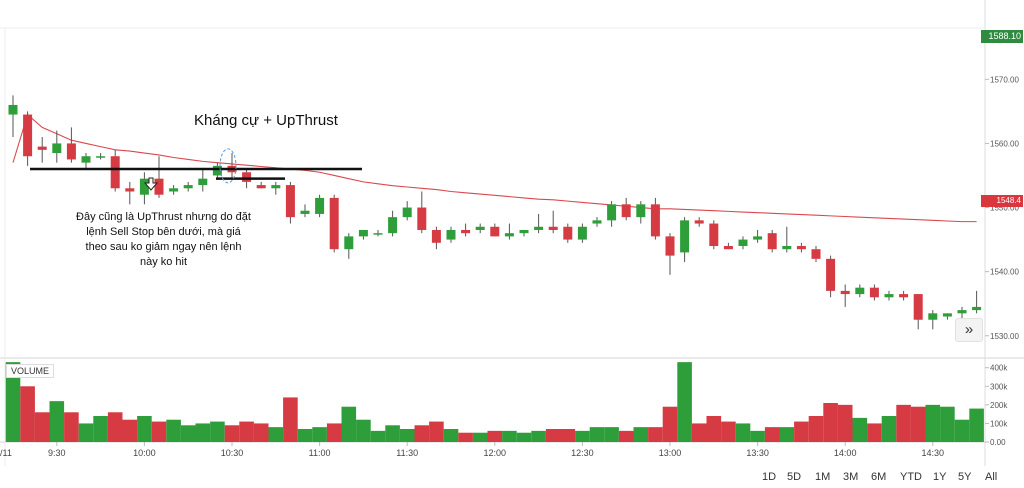  Describe the element at coordinates (823, 477) in the screenshot. I see `range-1m-button: 1M` at that location.